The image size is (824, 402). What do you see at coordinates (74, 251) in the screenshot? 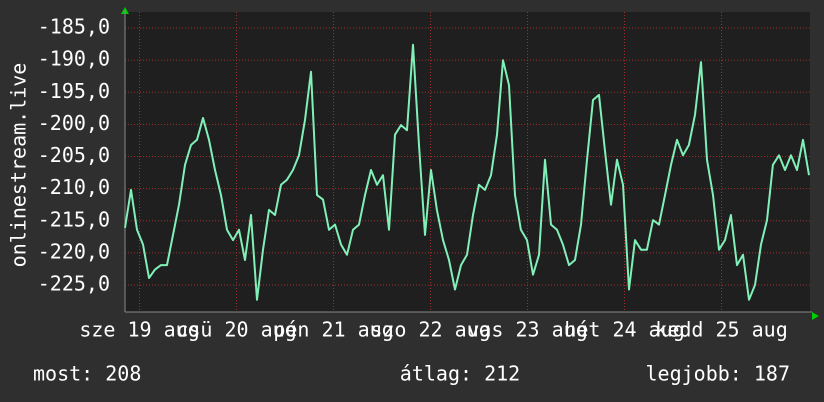
I see `y-tick-label: -220,0` at bounding box center [74, 251].